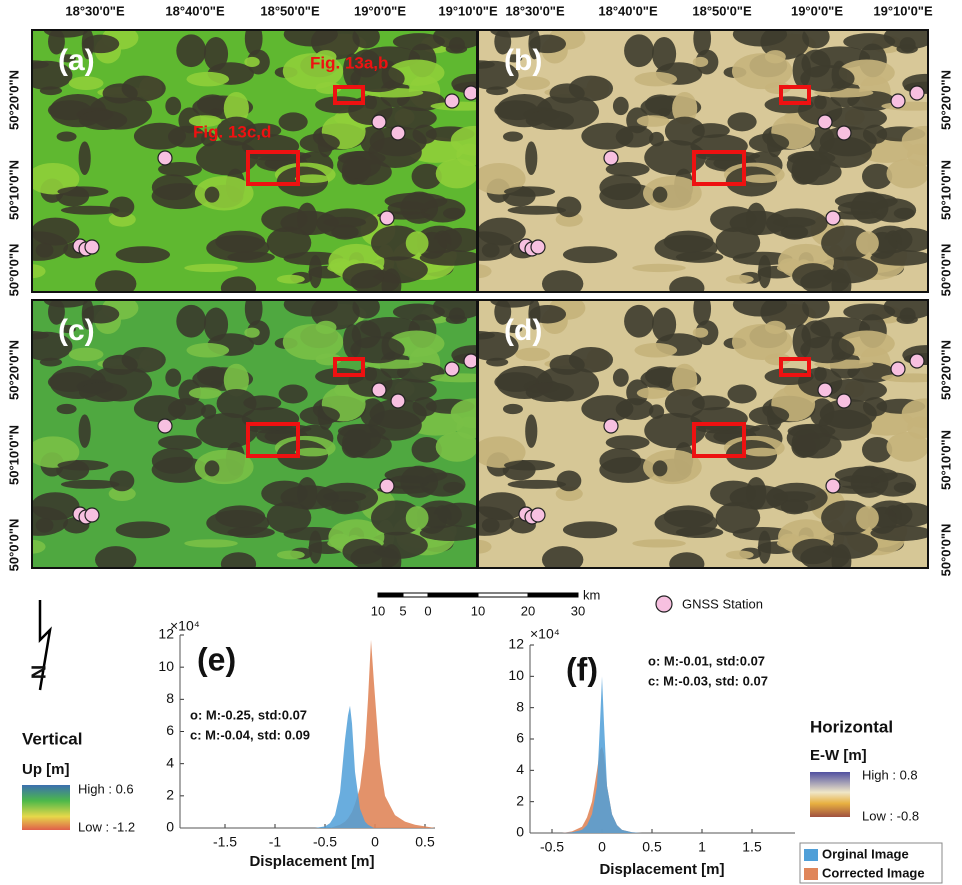 The image size is (962, 885). What do you see at coordinates (722, 603) in the screenshot?
I see `station-legend-label: GNSS Station` at bounding box center [722, 603].